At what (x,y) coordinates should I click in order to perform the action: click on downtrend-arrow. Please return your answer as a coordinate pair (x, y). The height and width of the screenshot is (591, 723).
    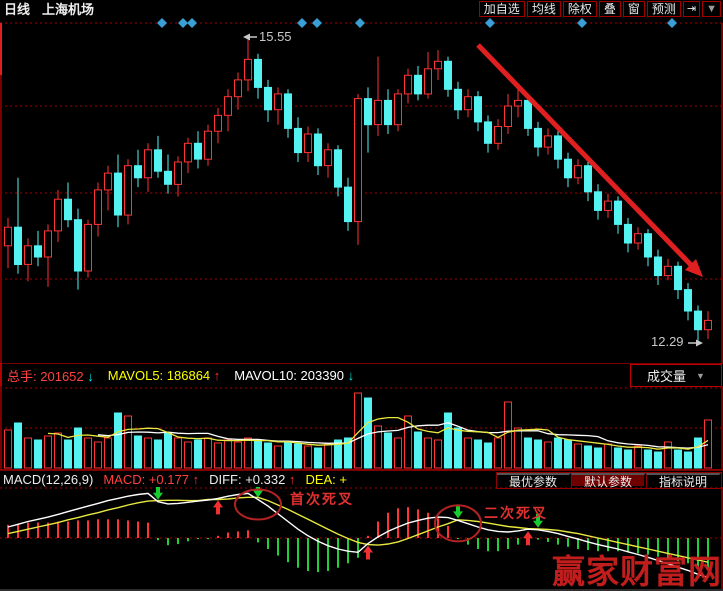
    Looking at the image, I should click on (589, 160).